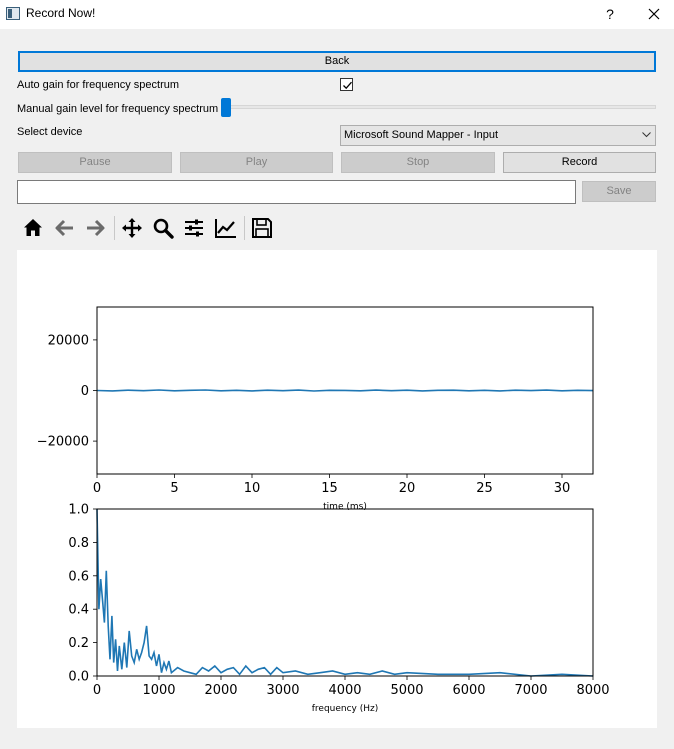  I want to click on title-bar: Record Now! ?, so click(337, 14).